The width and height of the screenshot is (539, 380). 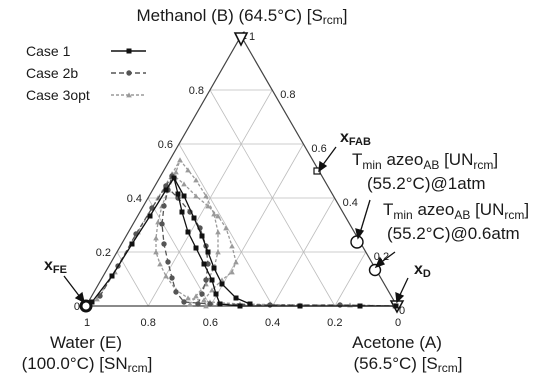 What do you see at coordinates (357, 242) in the screenshot?
I see `azeo-1atm-point` at bounding box center [357, 242].